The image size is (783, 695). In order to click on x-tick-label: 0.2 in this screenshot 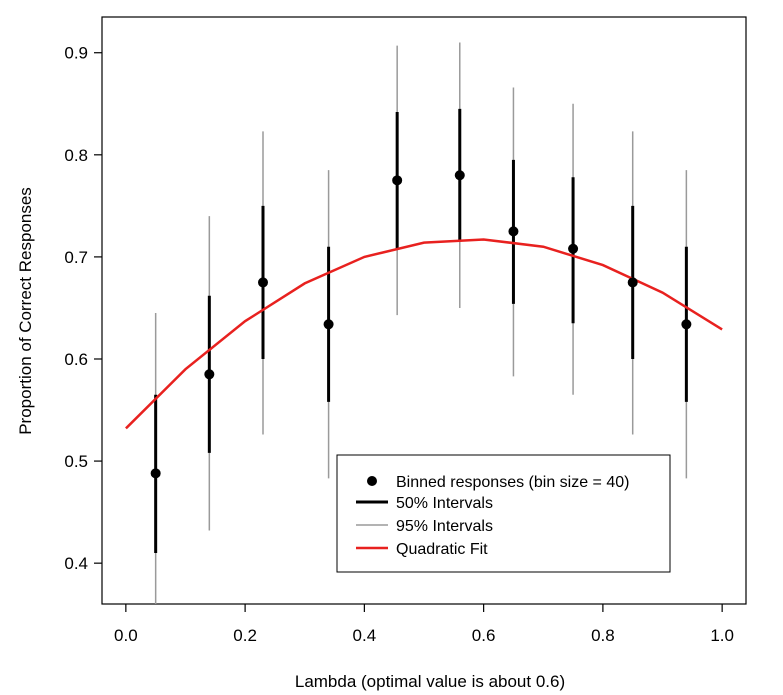, I will do `click(245, 635)`.